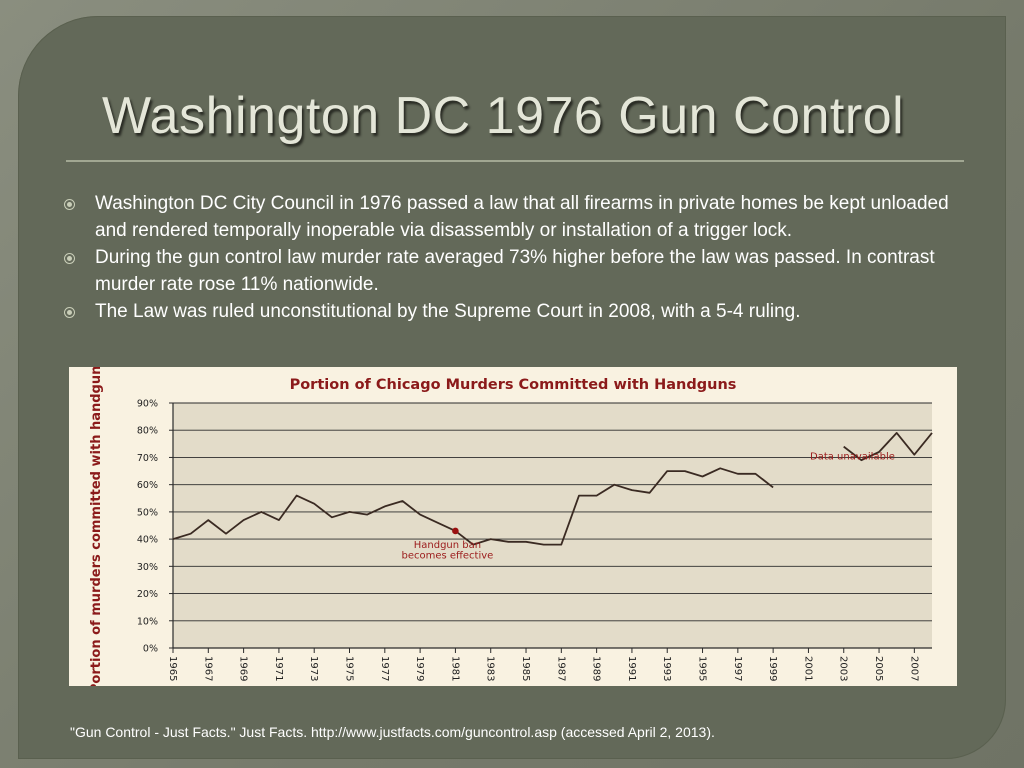 This screenshot has height=768, width=1024. What do you see at coordinates (454, 668) in the screenshot?
I see `x-tick-label: 1981` at bounding box center [454, 668].